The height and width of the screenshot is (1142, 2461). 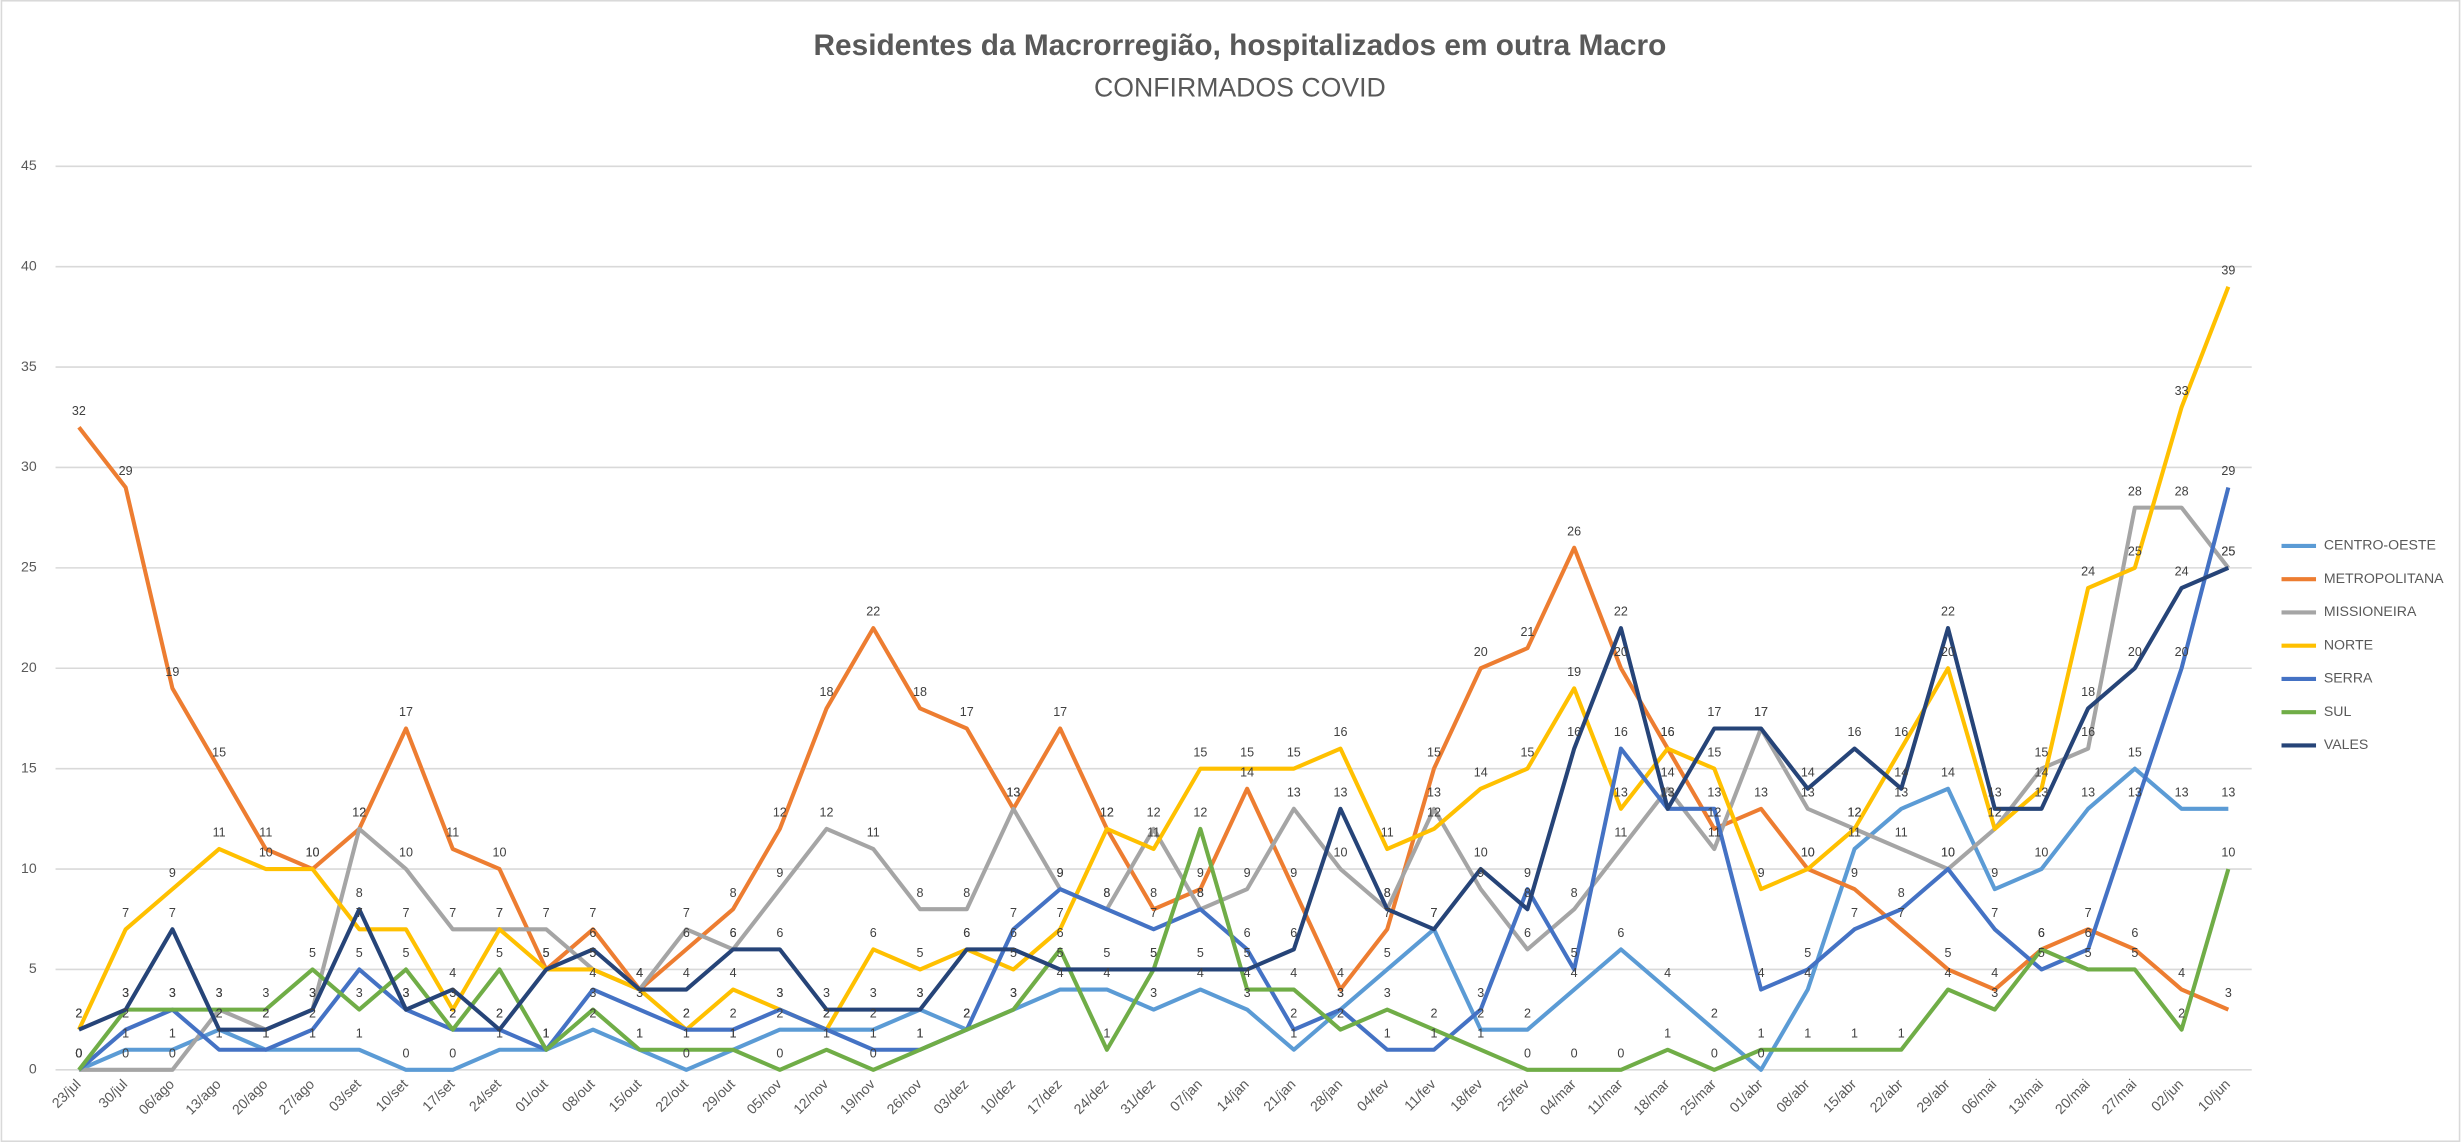 I want to click on data-label: 25, so click(x=2228, y=551).